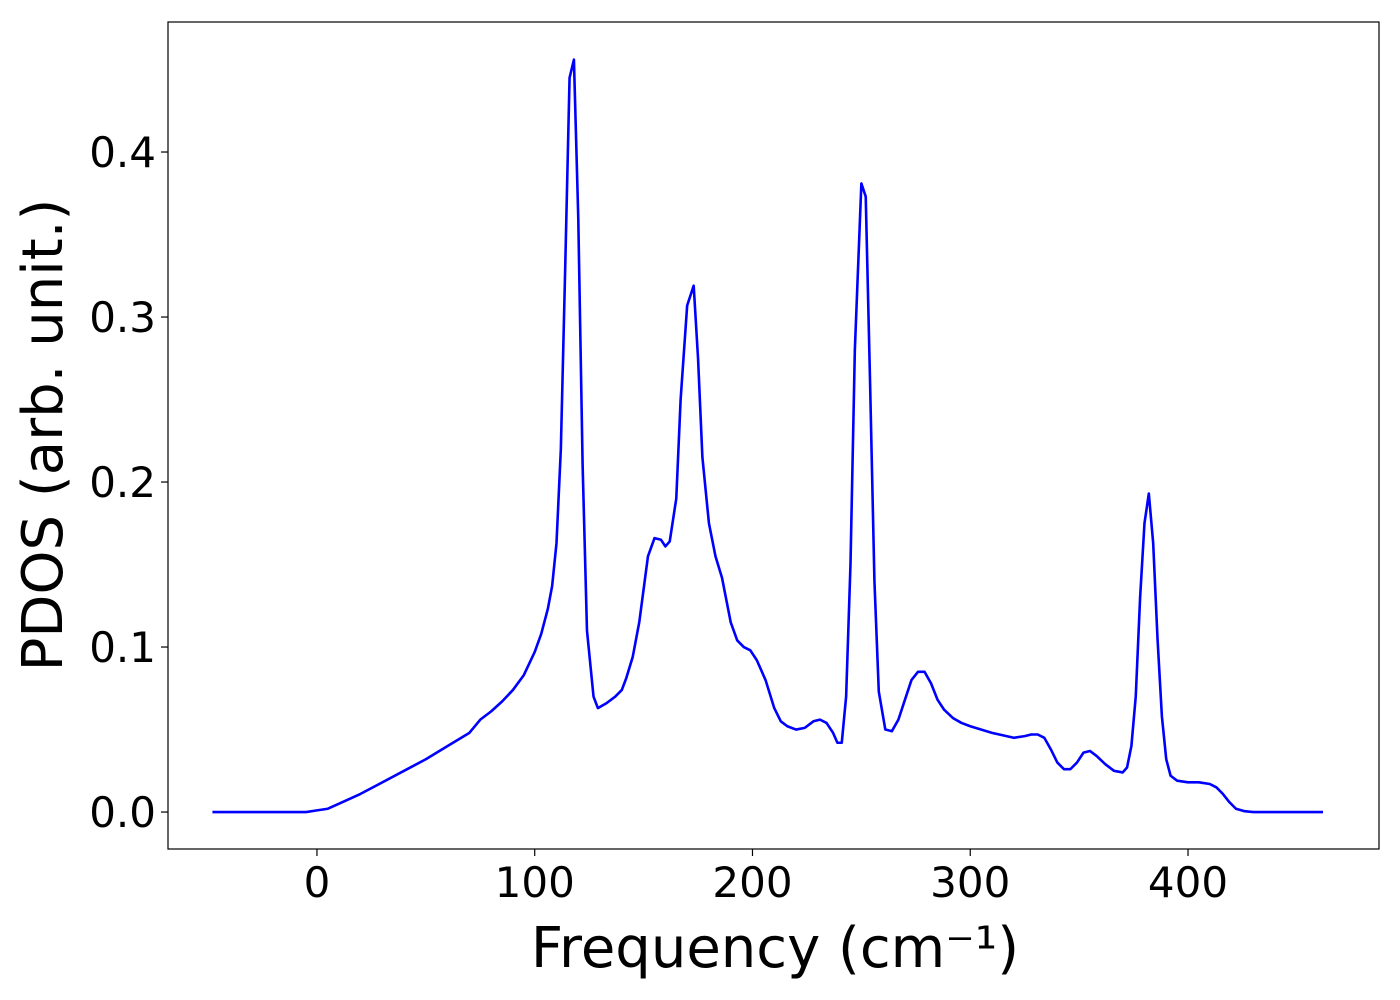  I want to click on y-tick-label: 0.1, so click(122, 647).